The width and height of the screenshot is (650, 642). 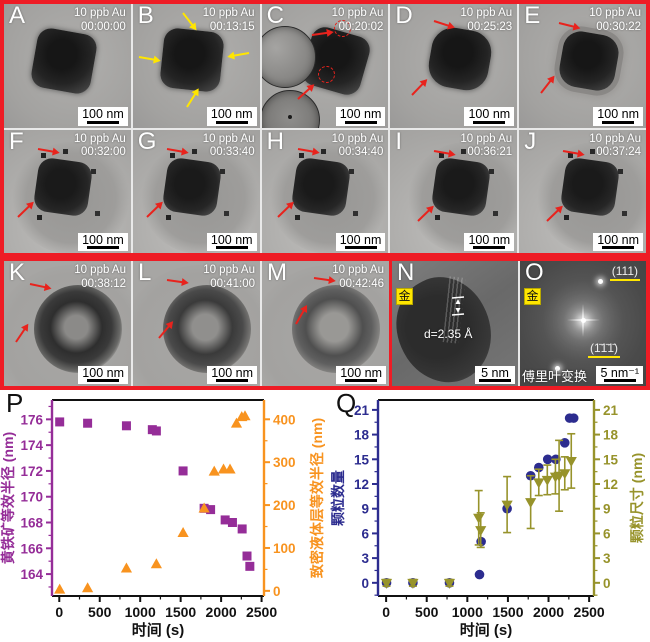 What do you see at coordinates (427, 612) in the screenshot?
I see `x-tick-label: 500` at bounding box center [427, 612].